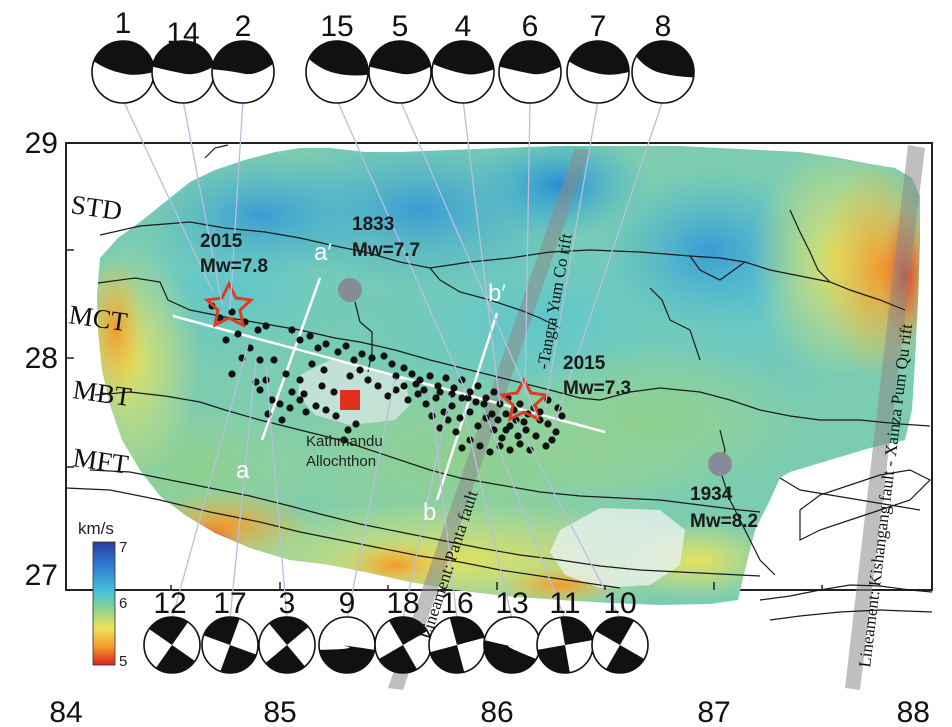  Describe the element at coordinates (169, 603) in the screenshot. I see `mechanism-number-label: 12` at that location.